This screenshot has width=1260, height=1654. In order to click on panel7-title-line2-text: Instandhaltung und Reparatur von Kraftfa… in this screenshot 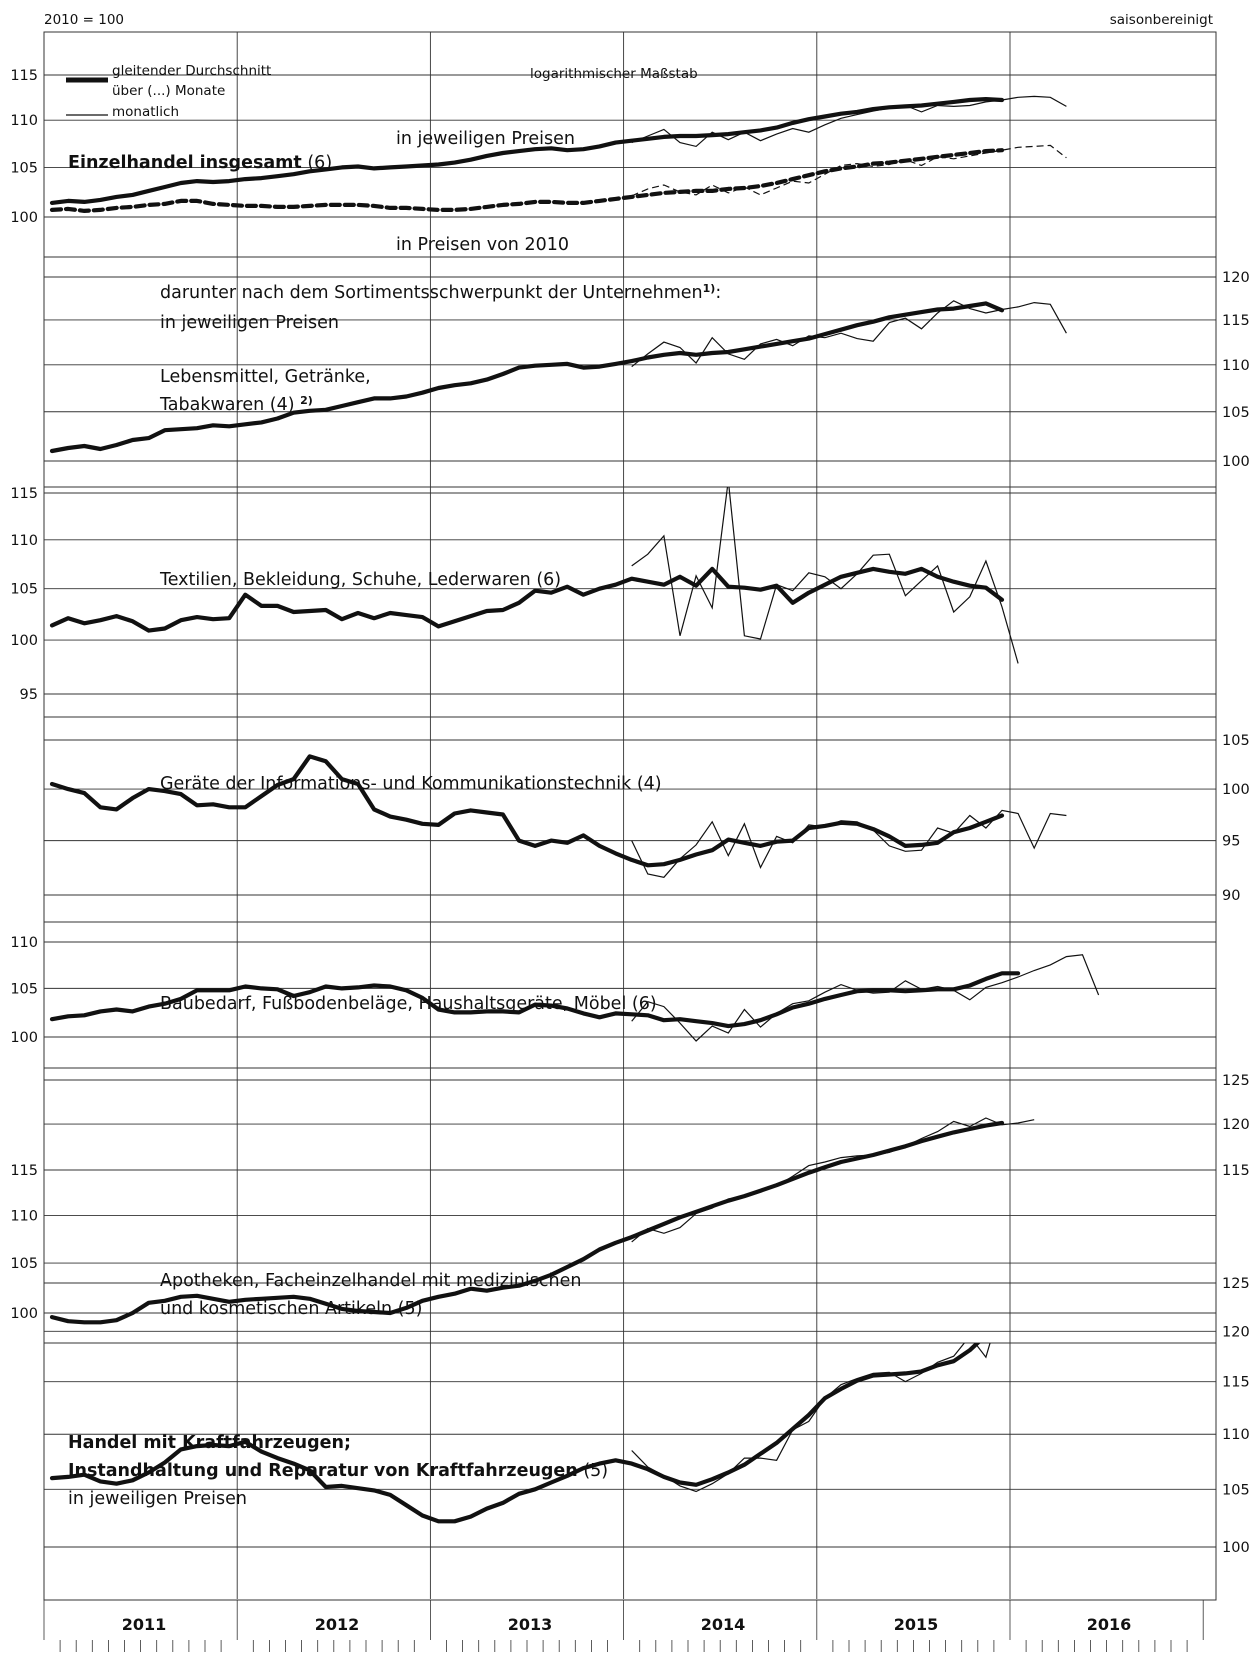, I will do `click(323, 1471)`.